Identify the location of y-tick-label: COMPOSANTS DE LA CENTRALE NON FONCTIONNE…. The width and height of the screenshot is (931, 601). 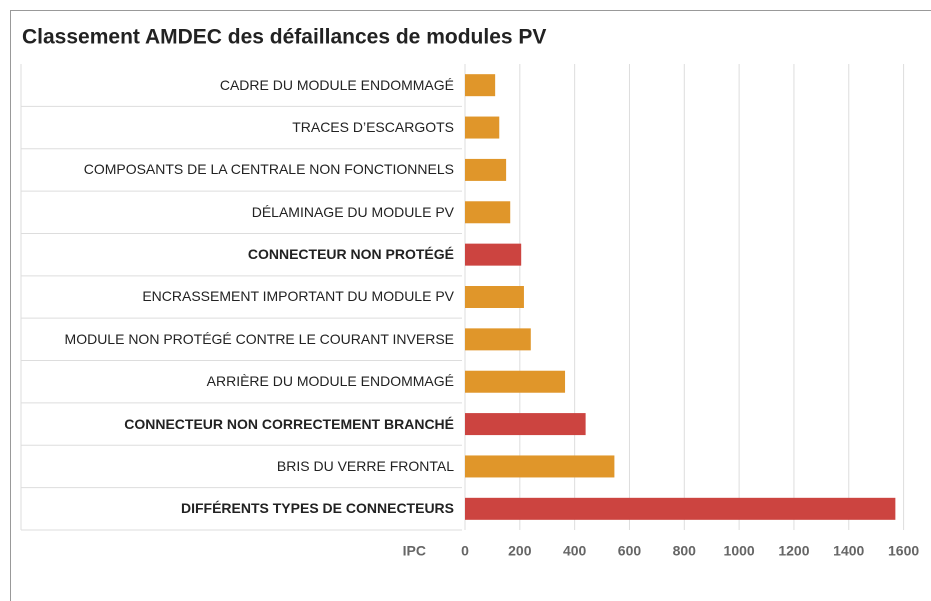
(268, 169).